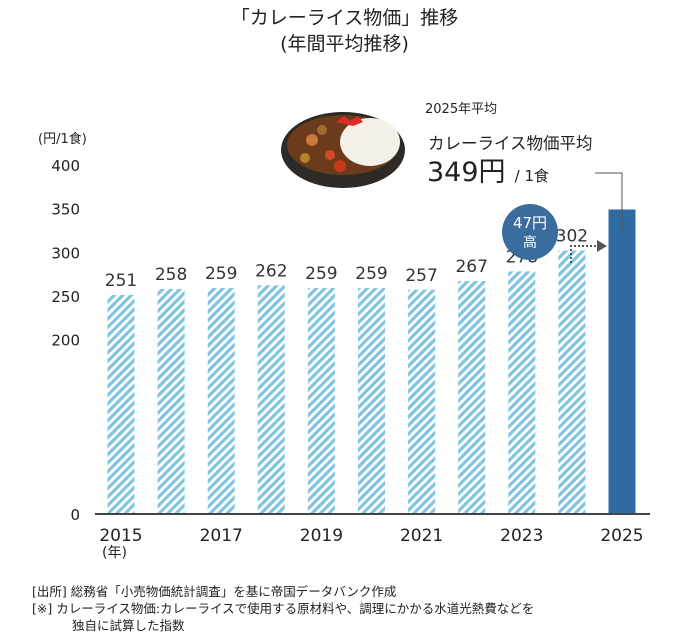 The height and width of the screenshot is (639, 689). What do you see at coordinates (271, 399) in the screenshot?
I see `bar-2018` at bounding box center [271, 399].